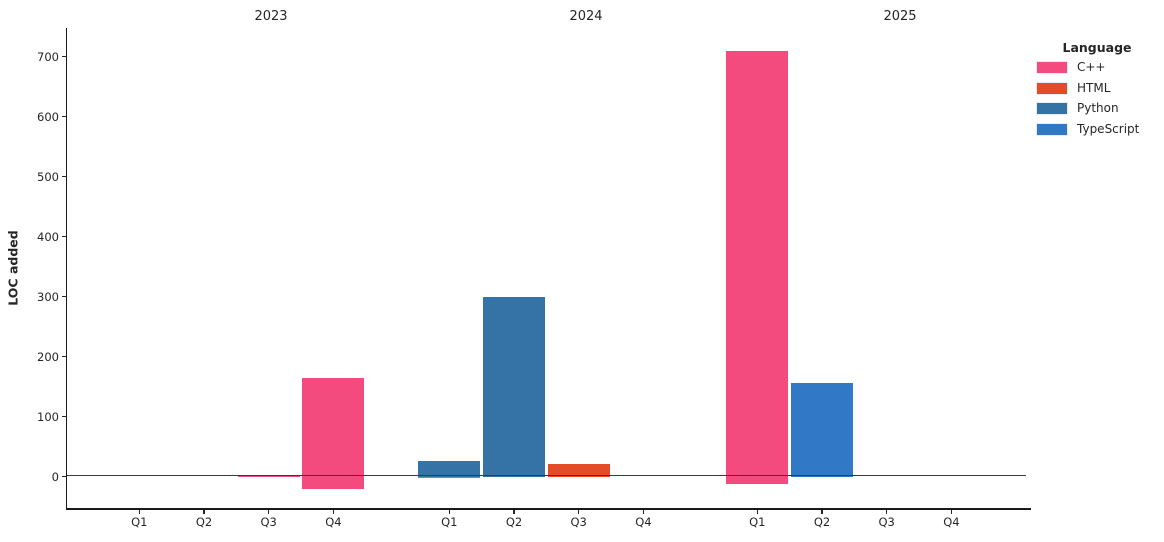  I want to click on bar-2024-Q2-Python, so click(514, 386).